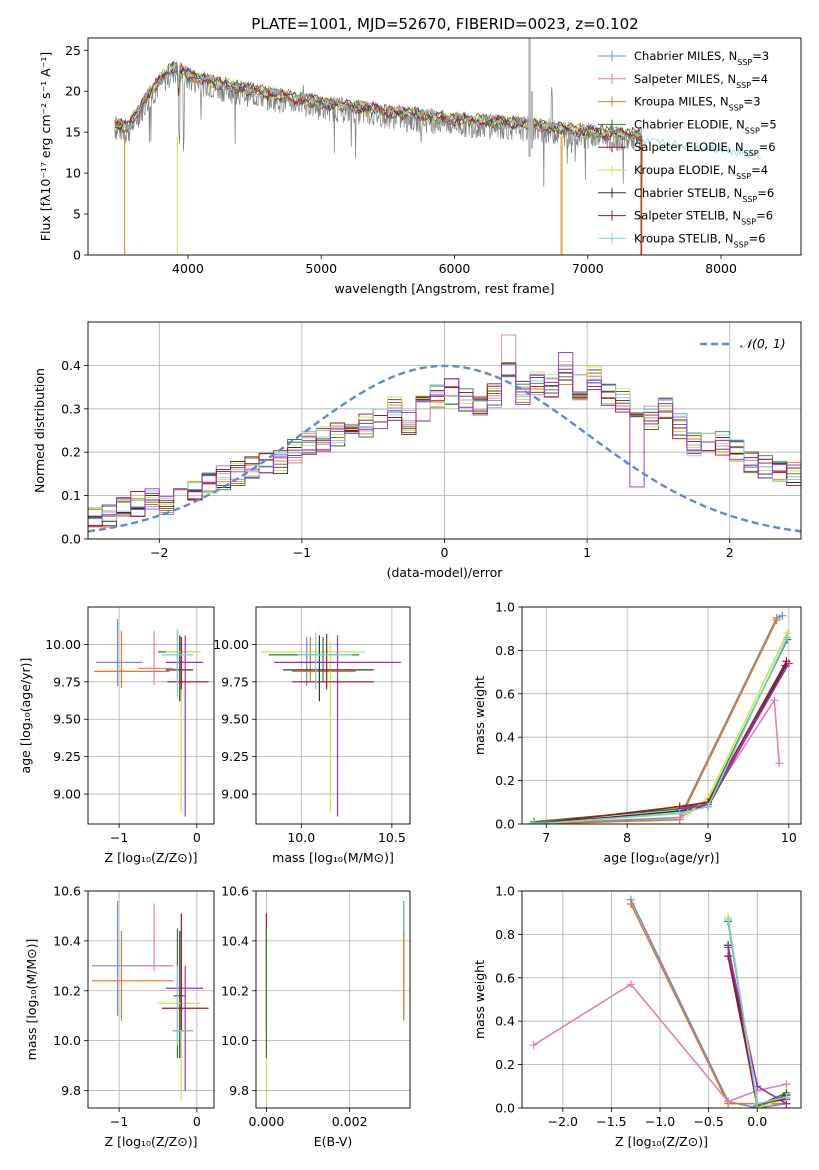 The width and height of the screenshot is (819, 1170). Describe the element at coordinates (677, 56) in the screenshot. I see `legend-model-name: Chabrier MILES` at that location.